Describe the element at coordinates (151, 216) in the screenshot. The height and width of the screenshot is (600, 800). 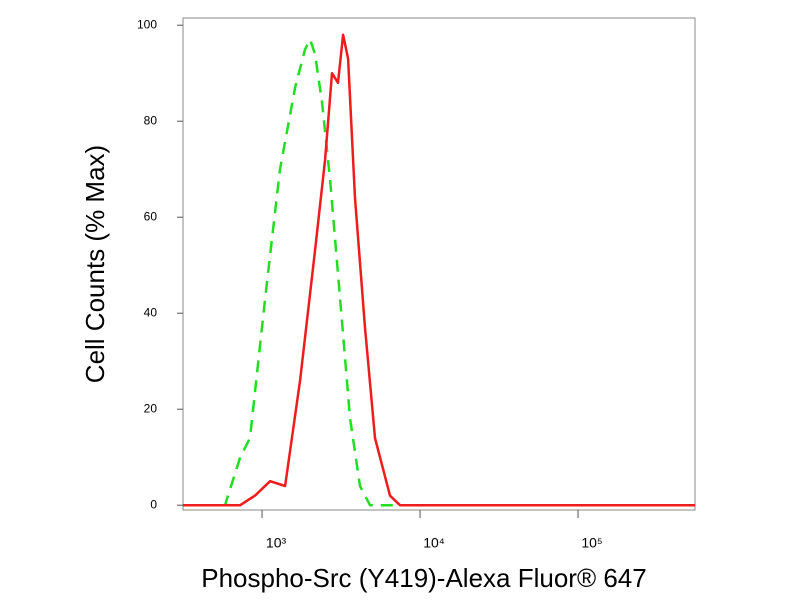
I see `y-tick-label: 60` at that location.